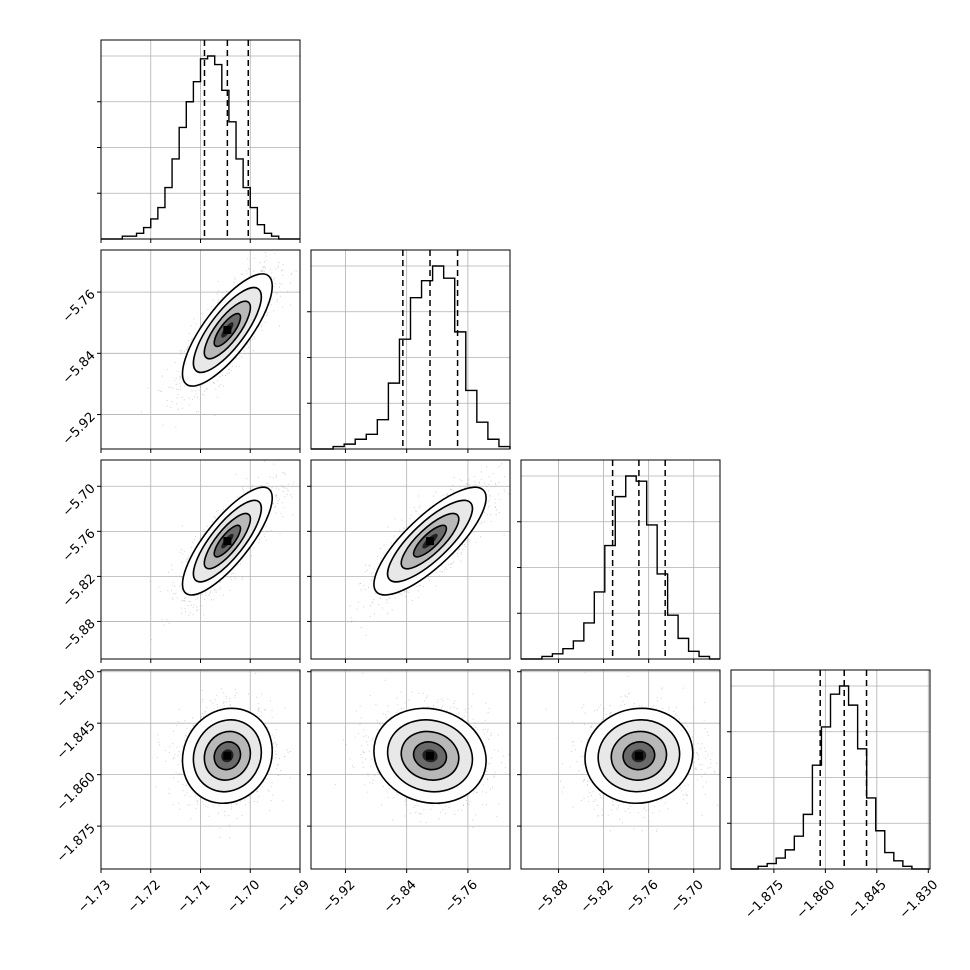  What do you see at coordinates (293, 896) in the screenshot?
I see `x-tick-label-0-4: −1.69` at bounding box center [293, 896].